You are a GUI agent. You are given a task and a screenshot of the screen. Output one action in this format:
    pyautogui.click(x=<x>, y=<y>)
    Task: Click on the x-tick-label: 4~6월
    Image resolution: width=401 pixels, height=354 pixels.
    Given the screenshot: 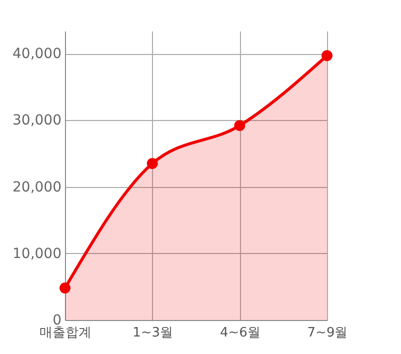 What is the action you would take?
    pyautogui.click(x=240, y=333)
    